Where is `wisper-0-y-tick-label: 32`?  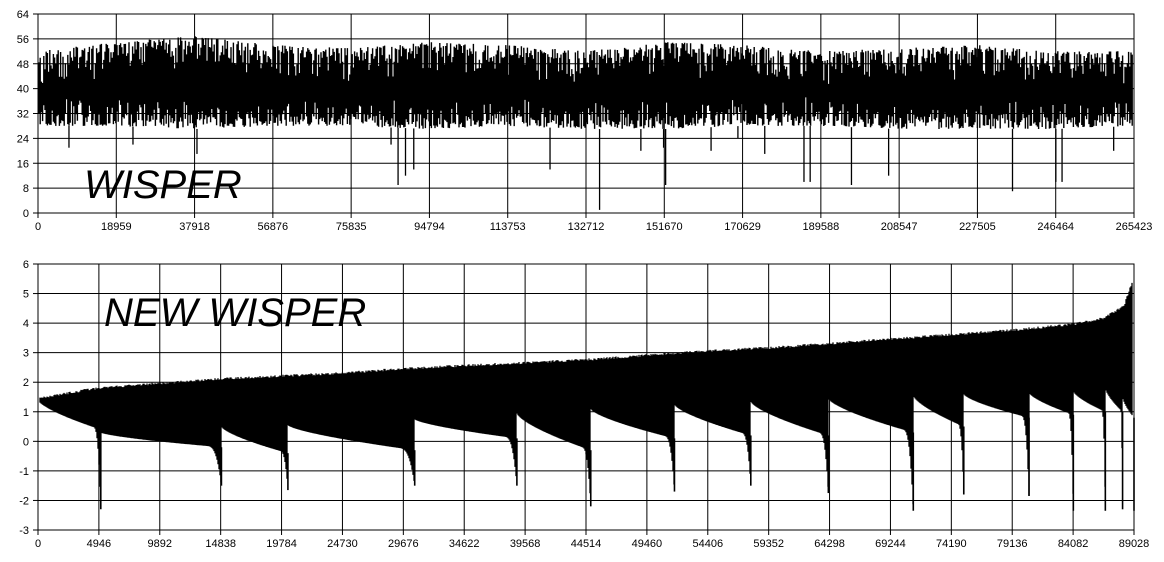
wisper-0-y-tick-label: 32 is located at coordinates (23, 115).